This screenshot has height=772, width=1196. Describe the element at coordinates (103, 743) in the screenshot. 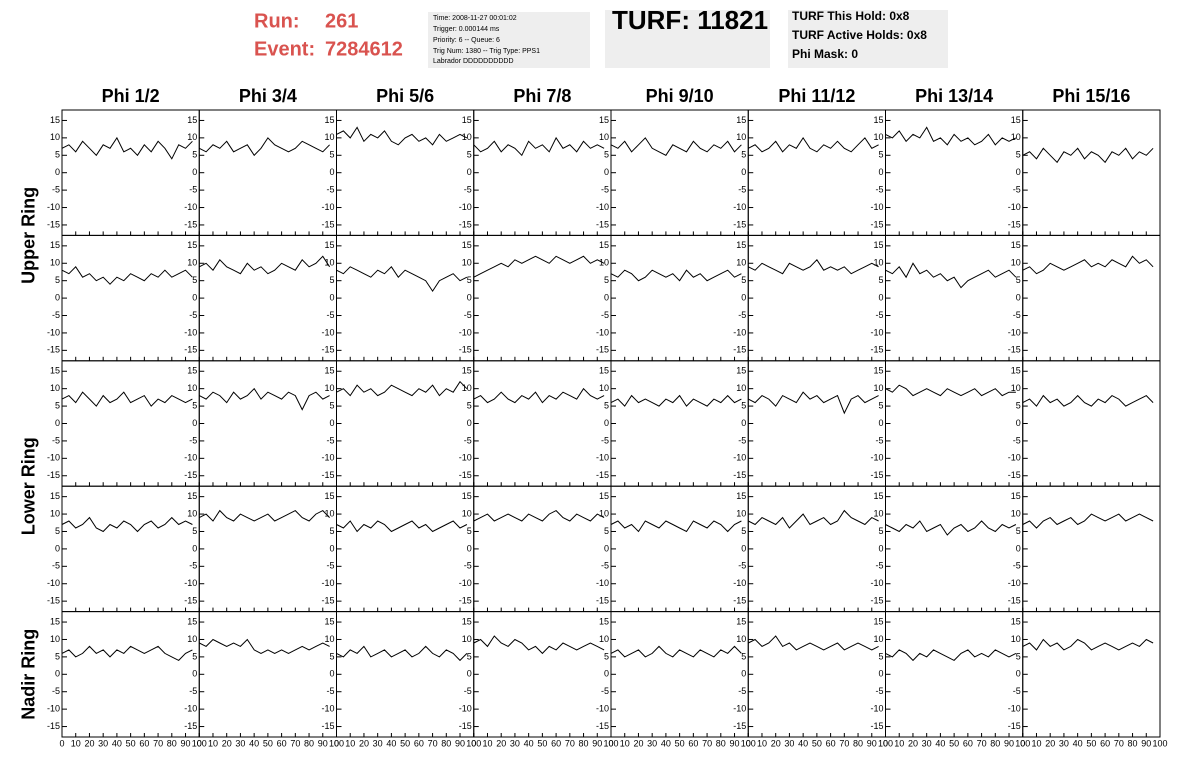

I see `x-tick-label: 30` at that location.